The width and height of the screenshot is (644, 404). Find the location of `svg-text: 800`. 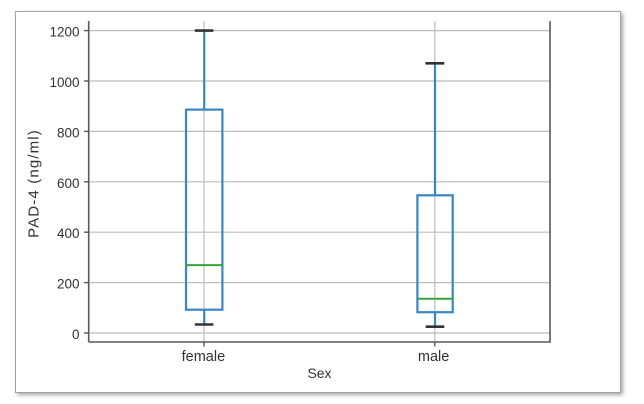

svg-text: 800 is located at coordinates (68, 132).